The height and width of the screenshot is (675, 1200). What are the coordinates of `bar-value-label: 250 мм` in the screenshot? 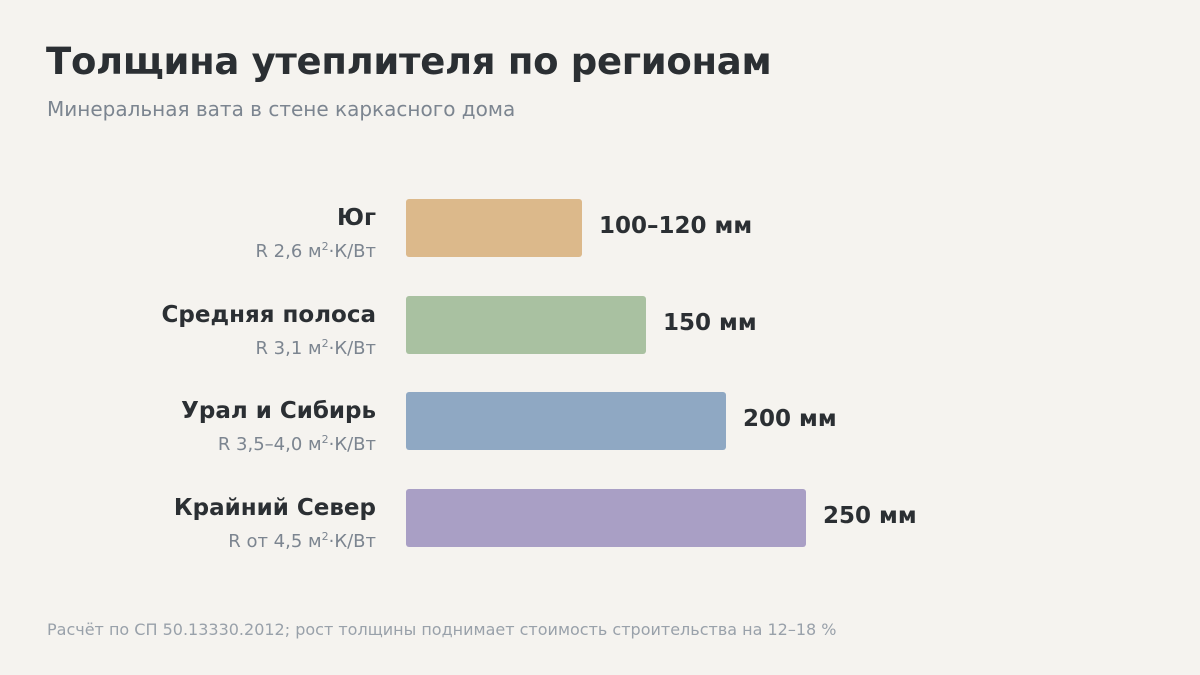 It's located at (870, 516).